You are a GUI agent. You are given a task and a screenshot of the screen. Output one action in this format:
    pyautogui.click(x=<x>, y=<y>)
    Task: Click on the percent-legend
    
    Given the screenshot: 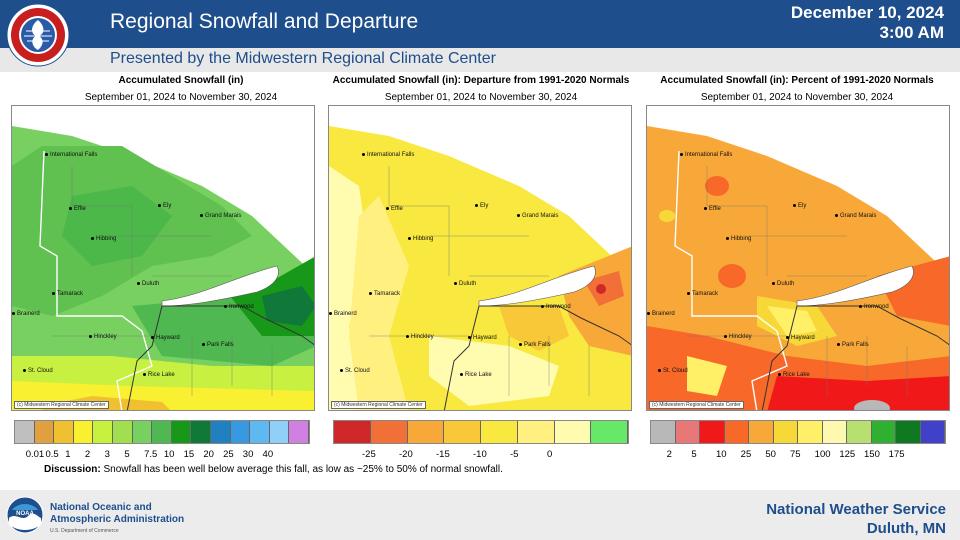 What is the action you would take?
    pyautogui.click(x=798, y=432)
    